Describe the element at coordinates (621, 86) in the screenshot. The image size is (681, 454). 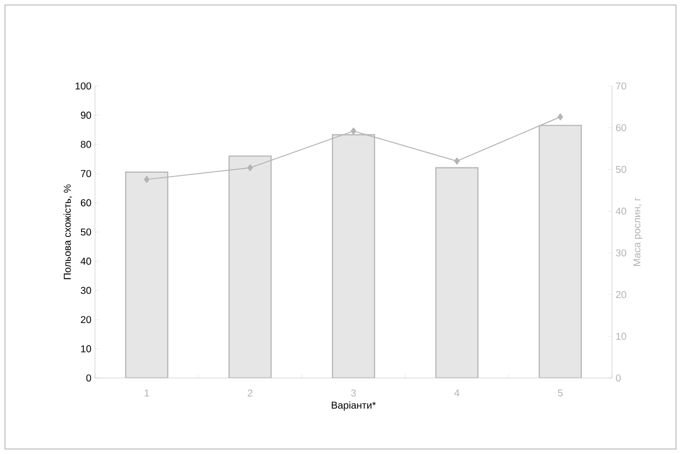
I see `y2-tick-label: 70` at that location.